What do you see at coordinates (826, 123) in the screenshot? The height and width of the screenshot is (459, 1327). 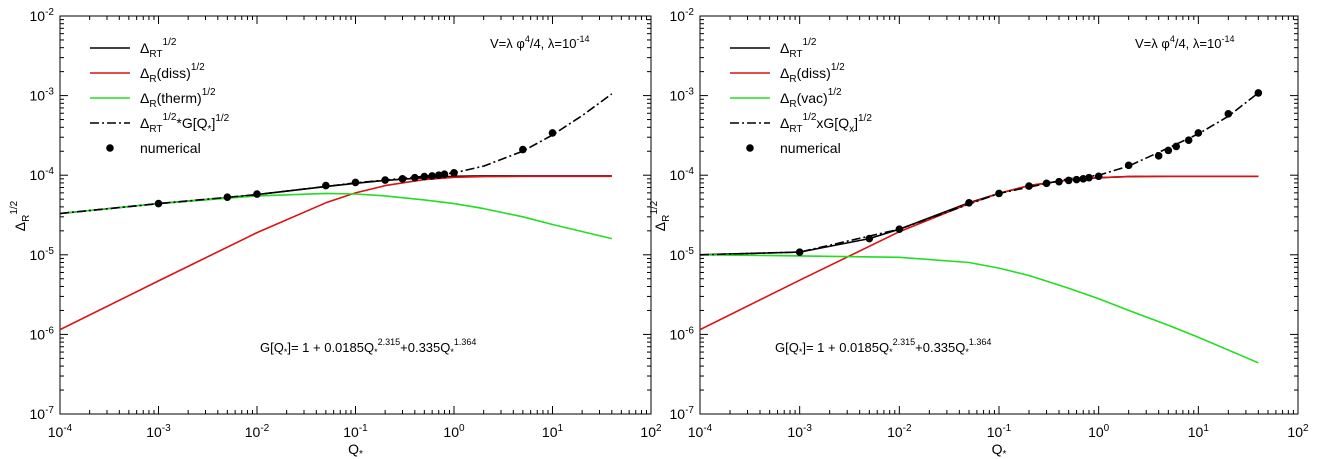 I see `legend-label: ΔRT1/2xG[Qx]1/2` at bounding box center [826, 123].